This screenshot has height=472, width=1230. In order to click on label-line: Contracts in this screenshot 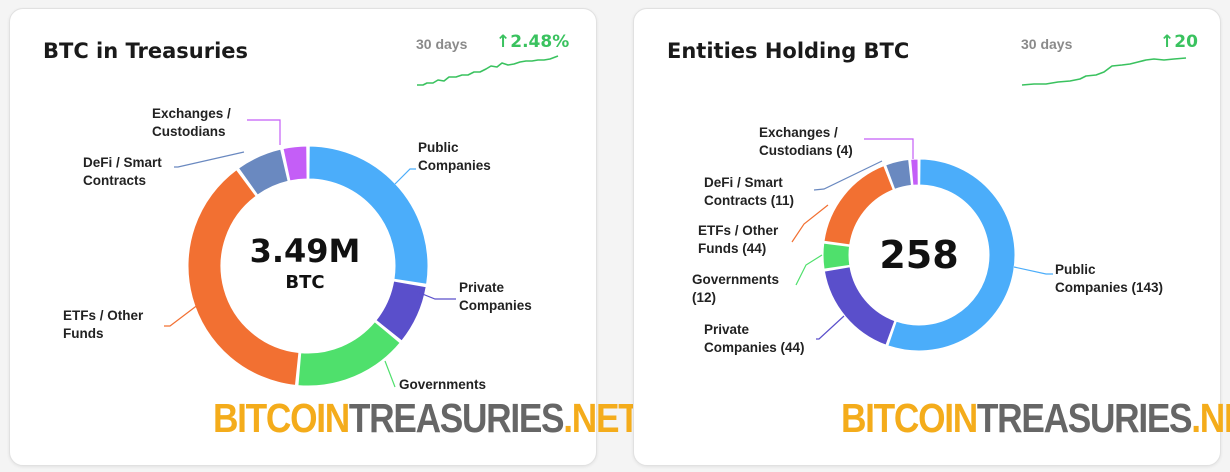, I will do `click(115, 180)`.